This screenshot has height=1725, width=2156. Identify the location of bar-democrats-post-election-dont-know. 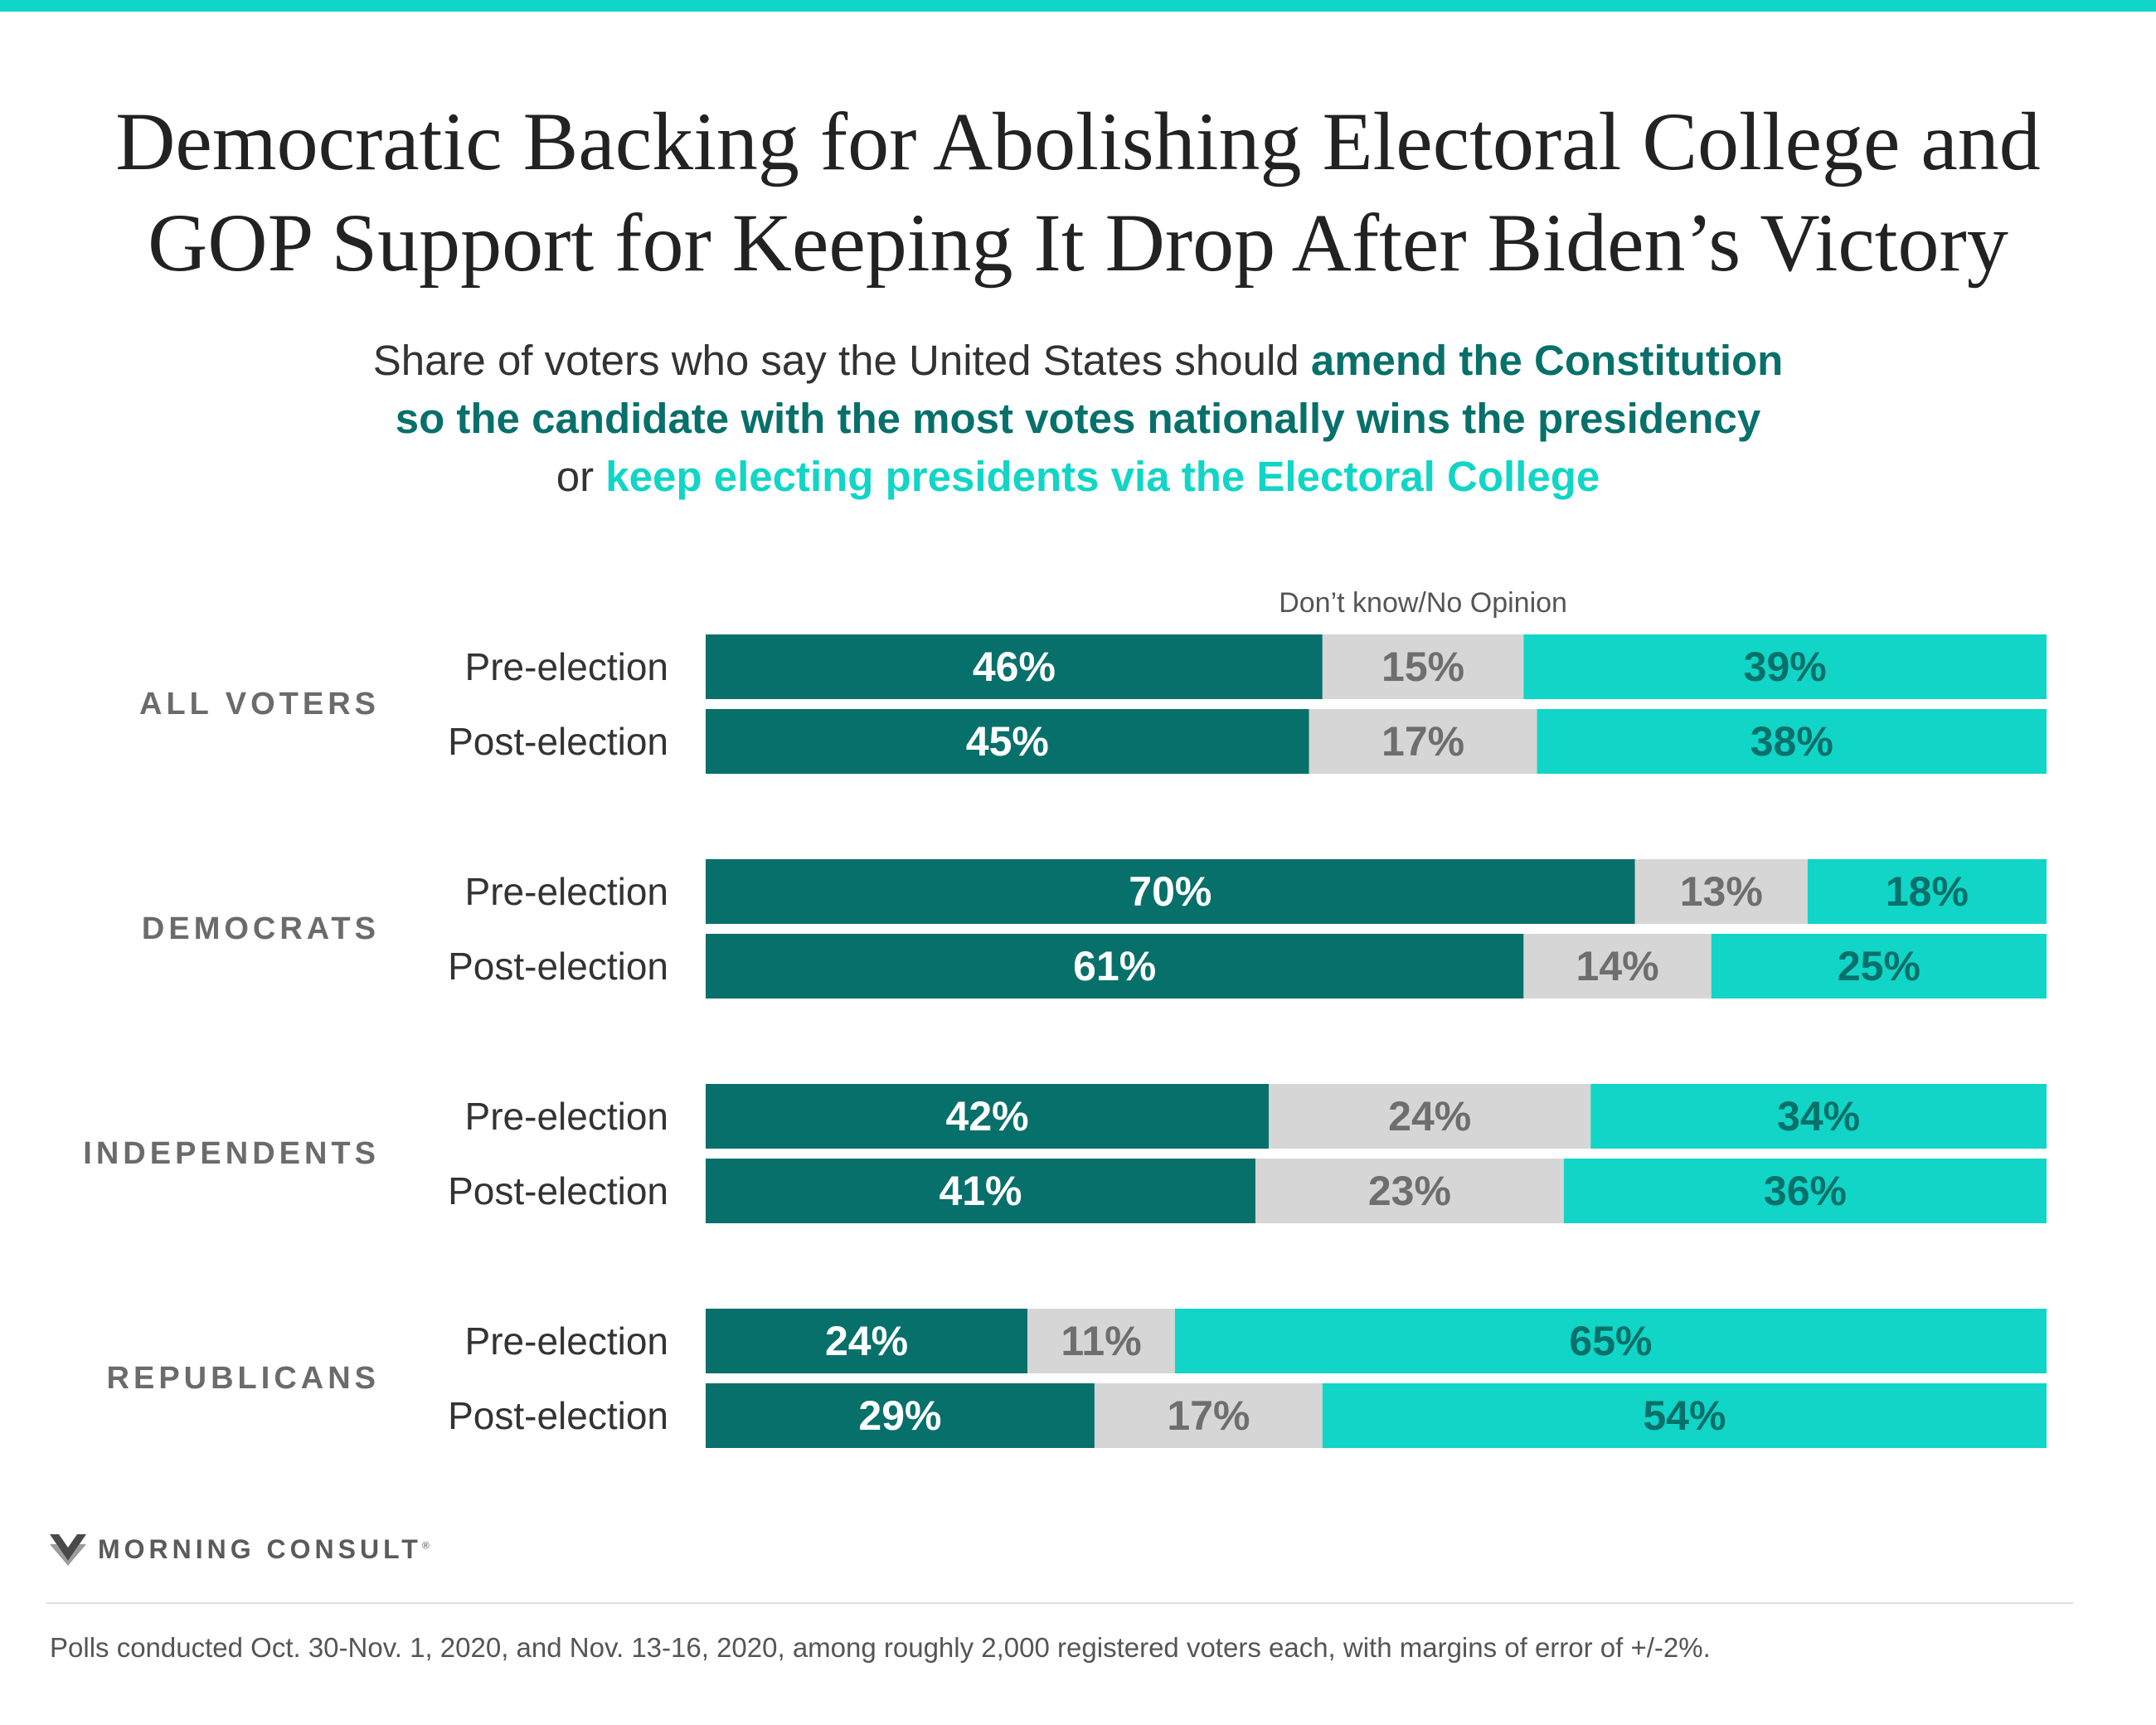
(1617, 967).